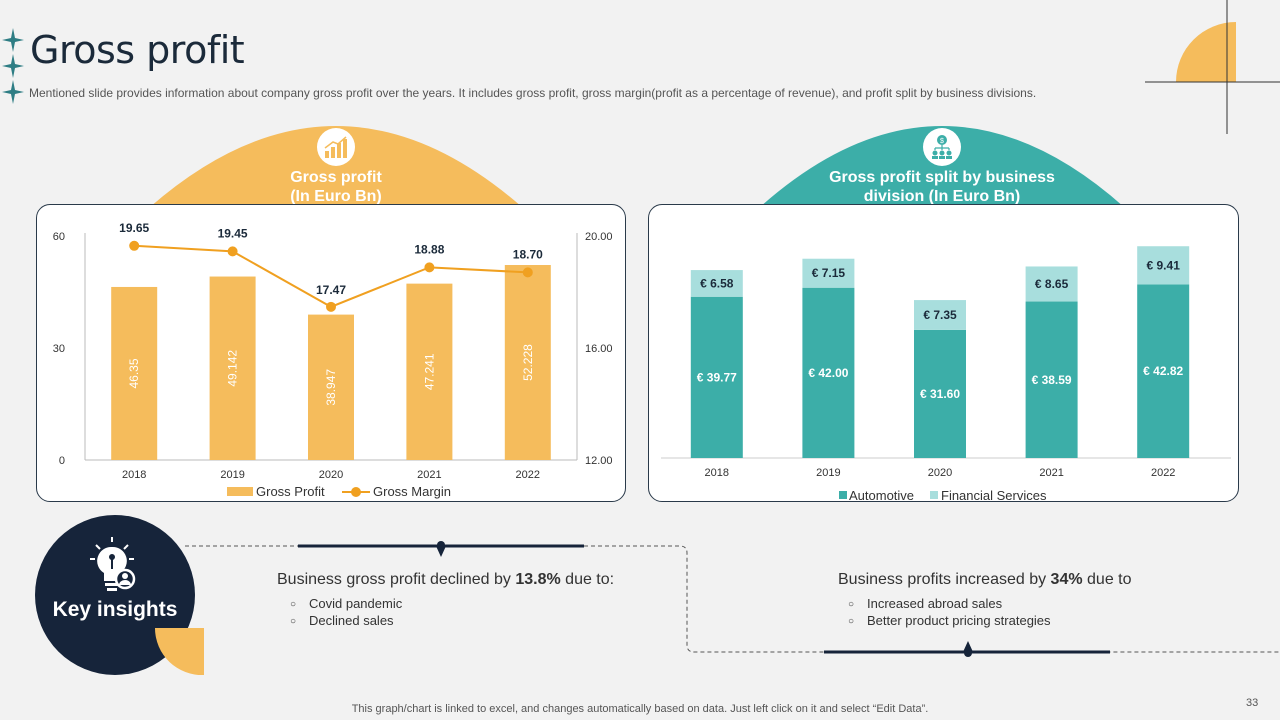  I want to click on chart-legend: Automotive Financial Services, so click(943, 495).